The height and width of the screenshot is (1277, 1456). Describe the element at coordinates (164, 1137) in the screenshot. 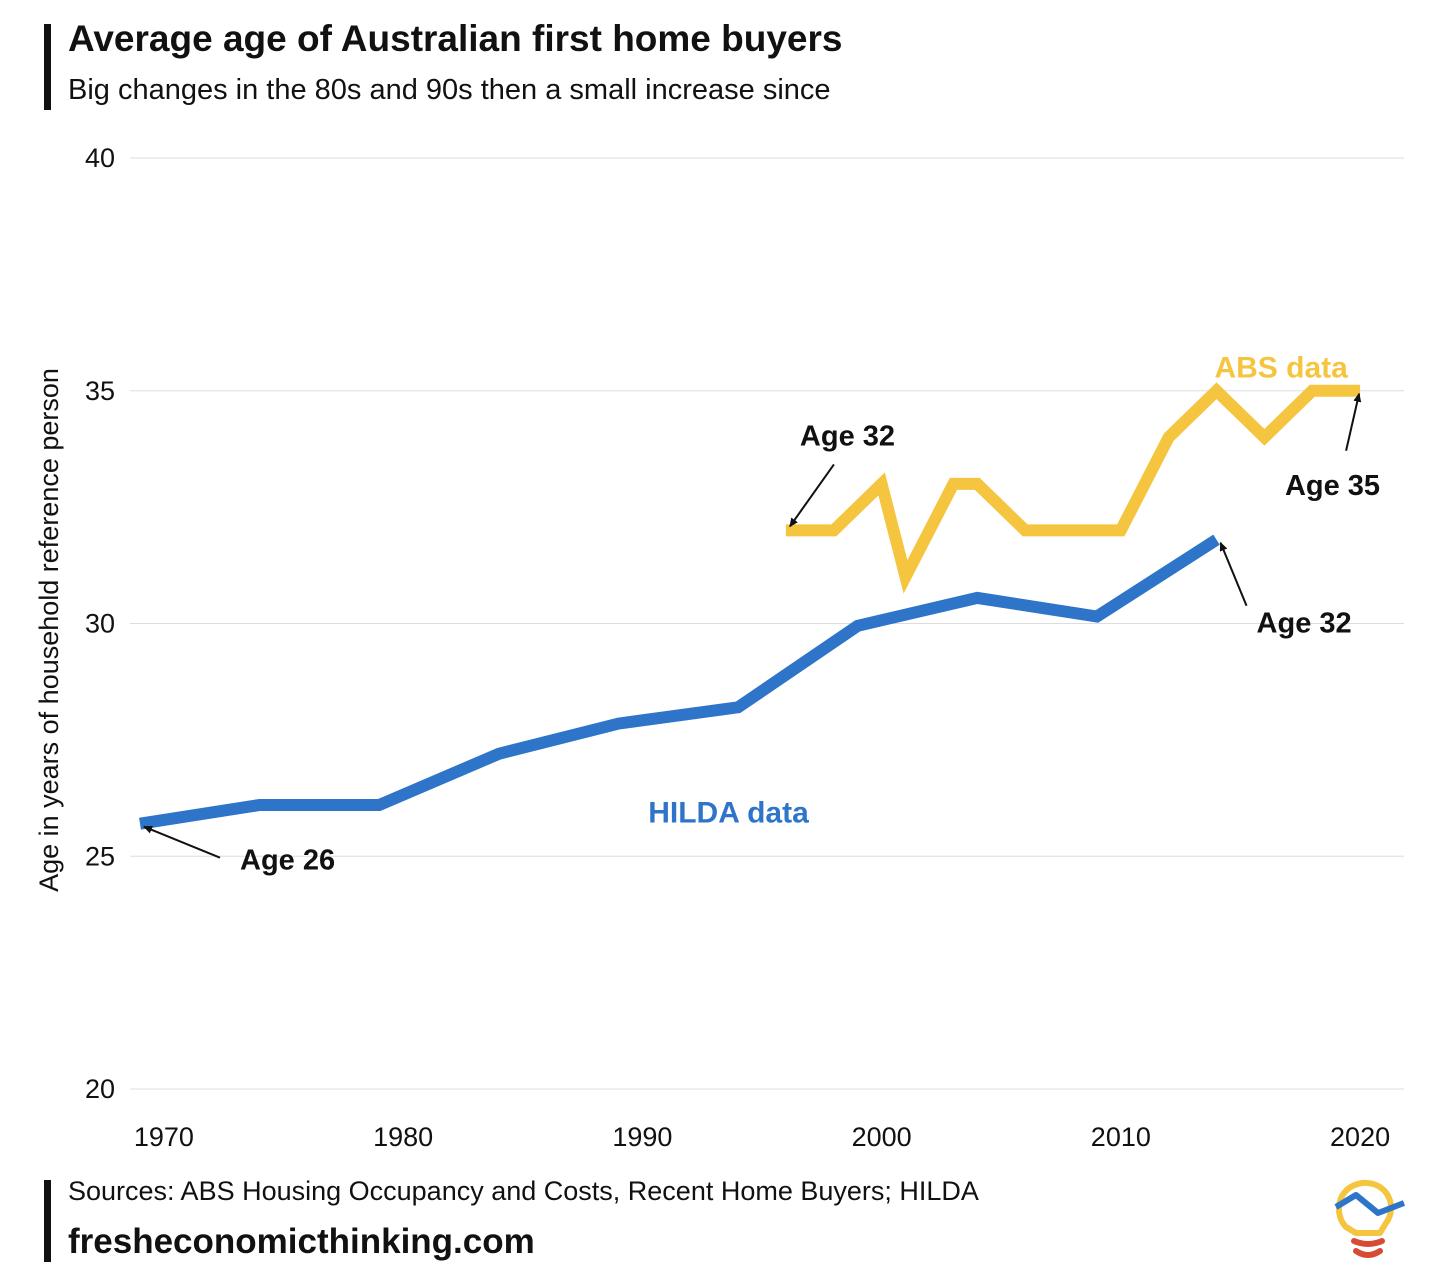

I see `x-tick-label: 1970` at that location.